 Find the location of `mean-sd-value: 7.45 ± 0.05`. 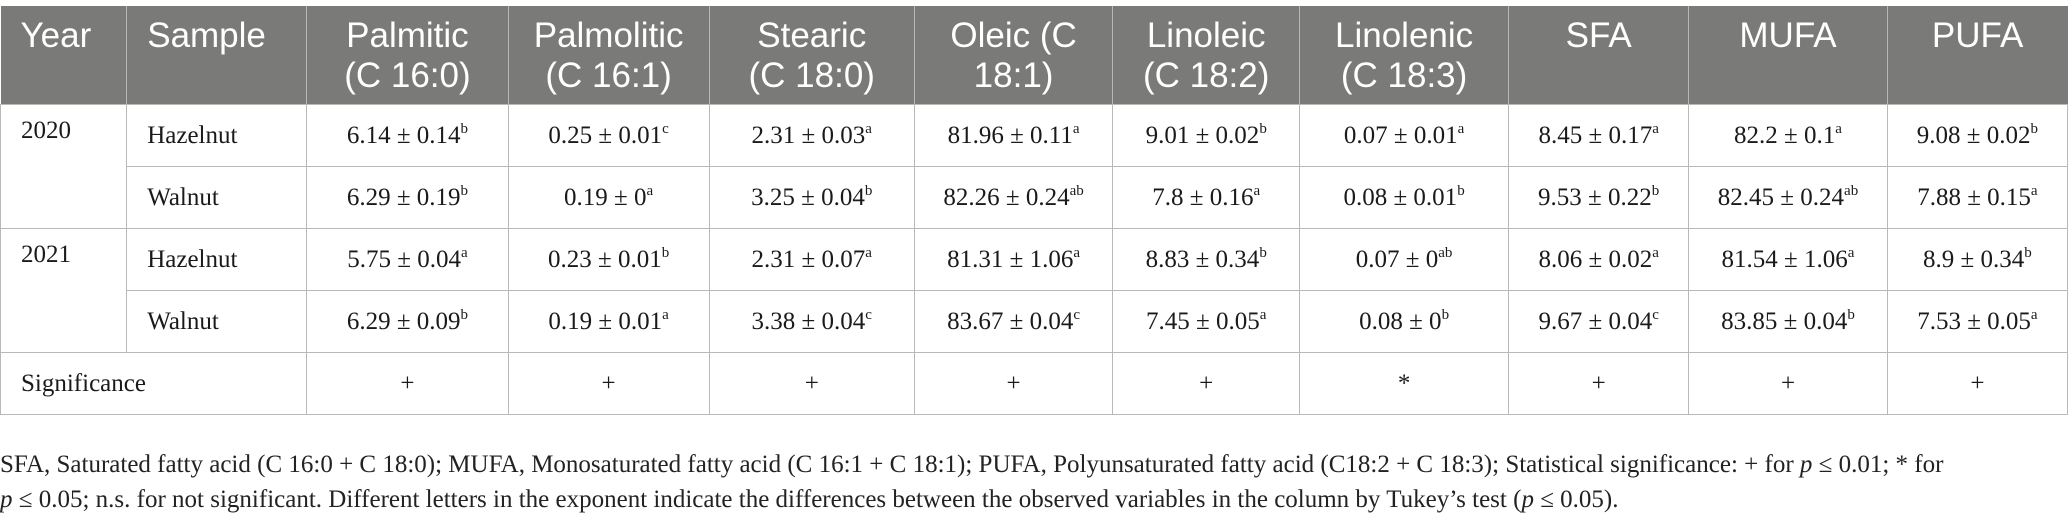

mean-sd-value: 7.45 ± 0.05 is located at coordinates (1202, 321).